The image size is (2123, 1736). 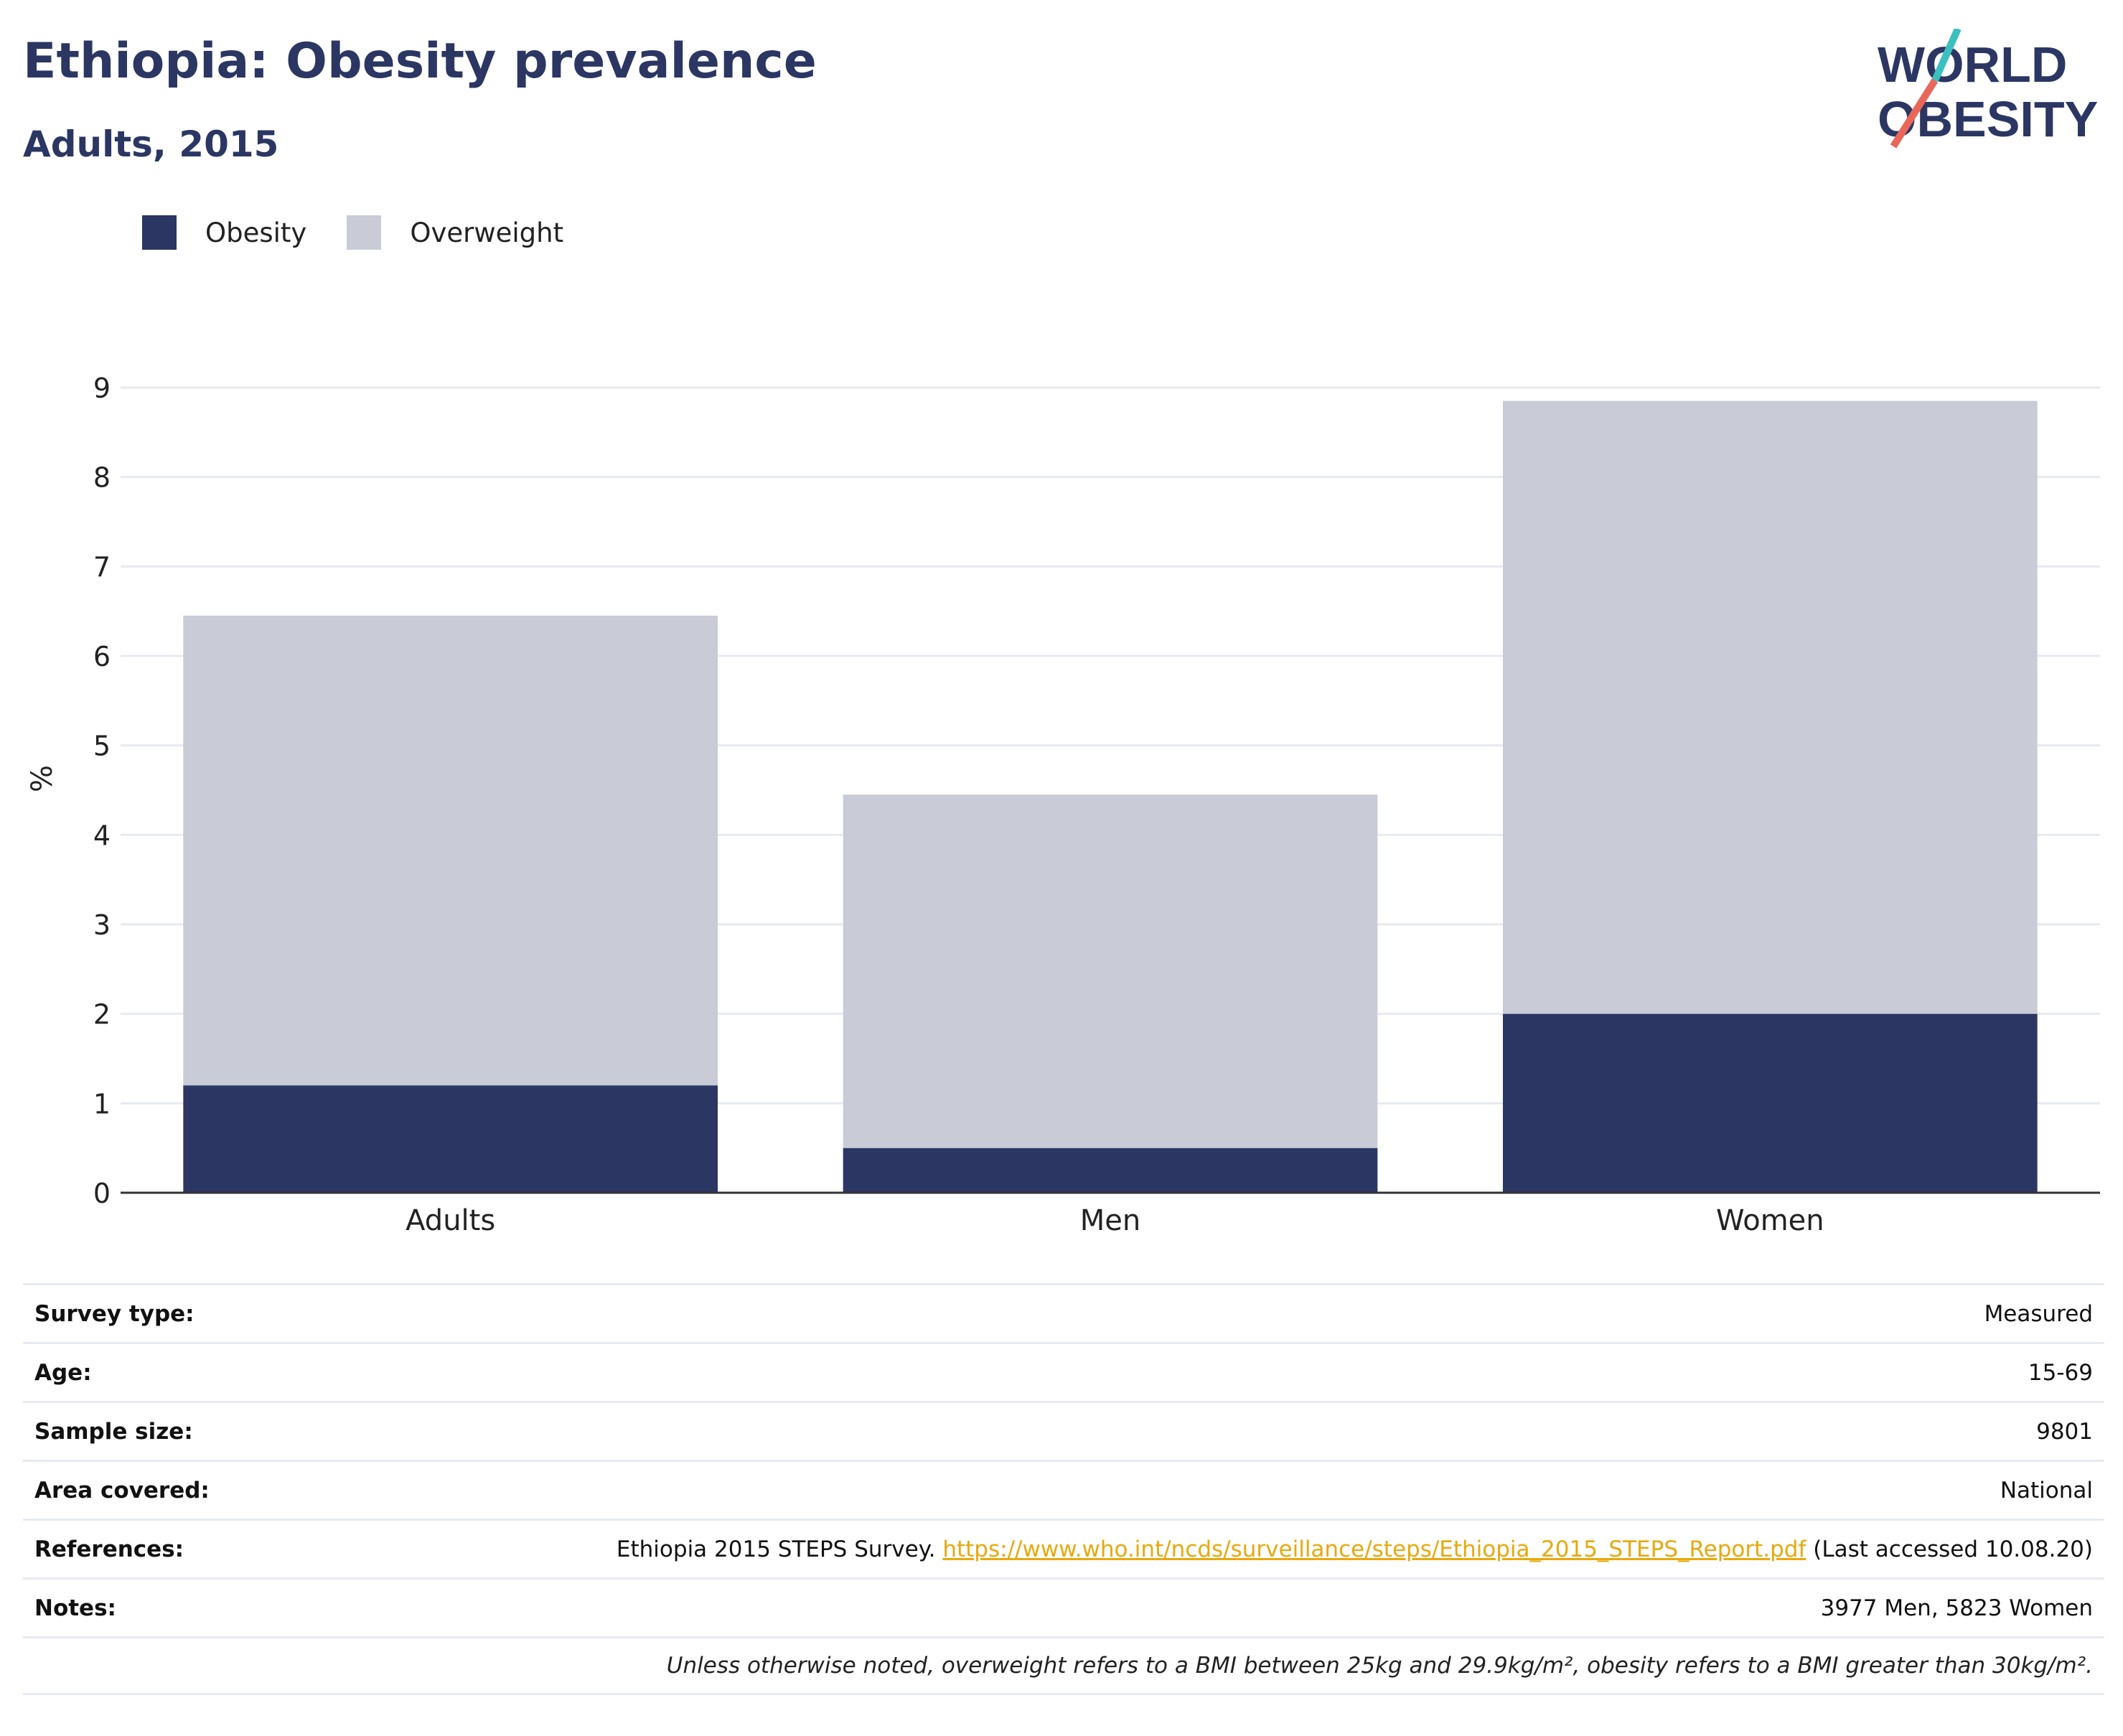 What do you see at coordinates (102, 388) in the screenshot?
I see `y-tick-label: 9` at bounding box center [102, 388].